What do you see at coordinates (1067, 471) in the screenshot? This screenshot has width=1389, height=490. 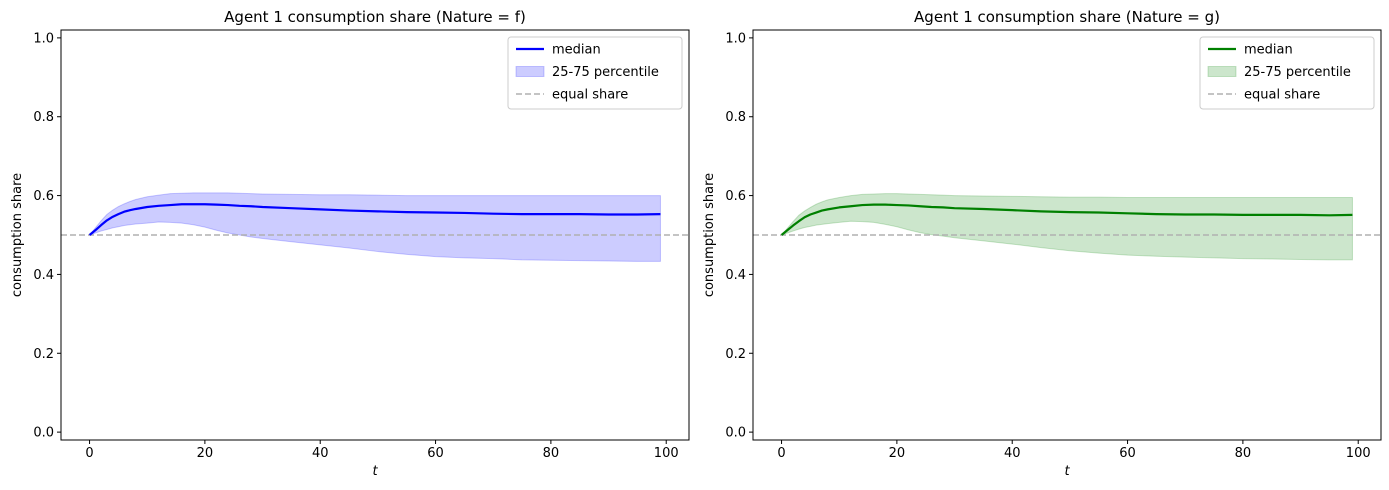 I see `panel2-x-axis-label: t` at bounding box center [1067, 471].